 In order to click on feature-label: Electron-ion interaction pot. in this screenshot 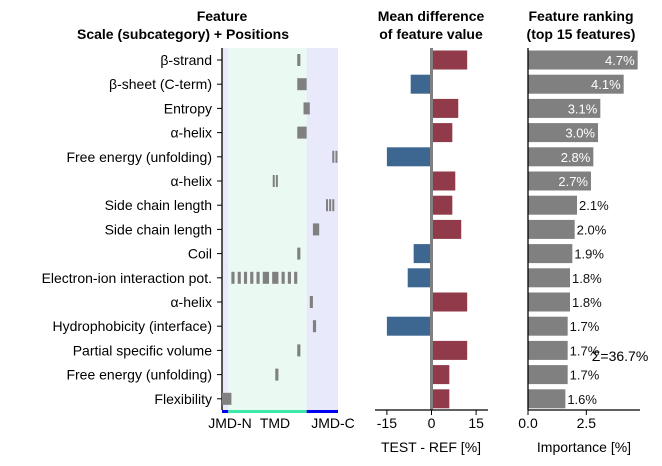, I will do `click(127, 278)`.